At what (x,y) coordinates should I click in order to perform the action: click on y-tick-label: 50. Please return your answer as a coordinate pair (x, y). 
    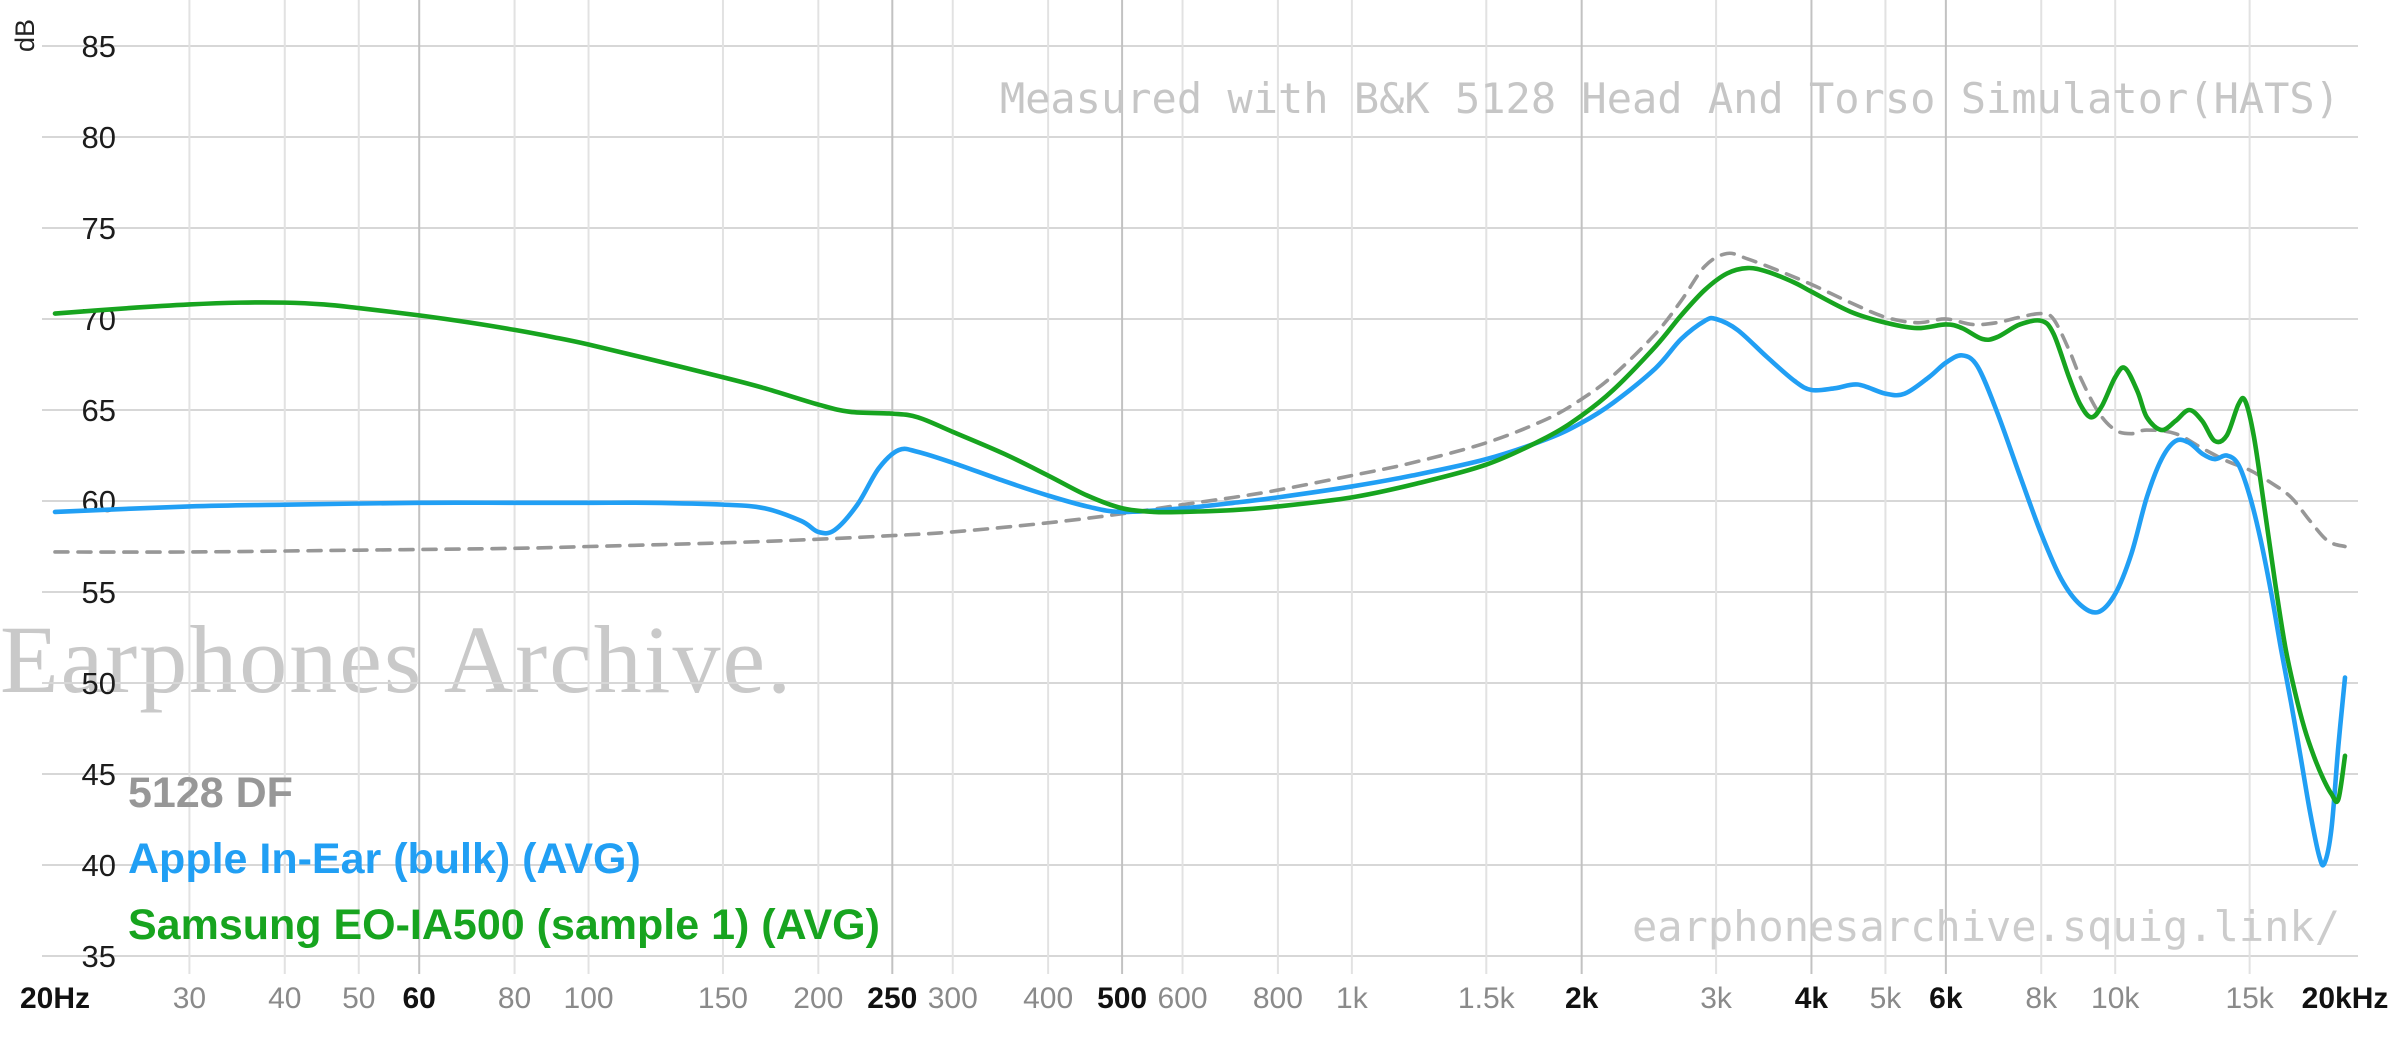
    Looking at the image, I should click on (99, 683).